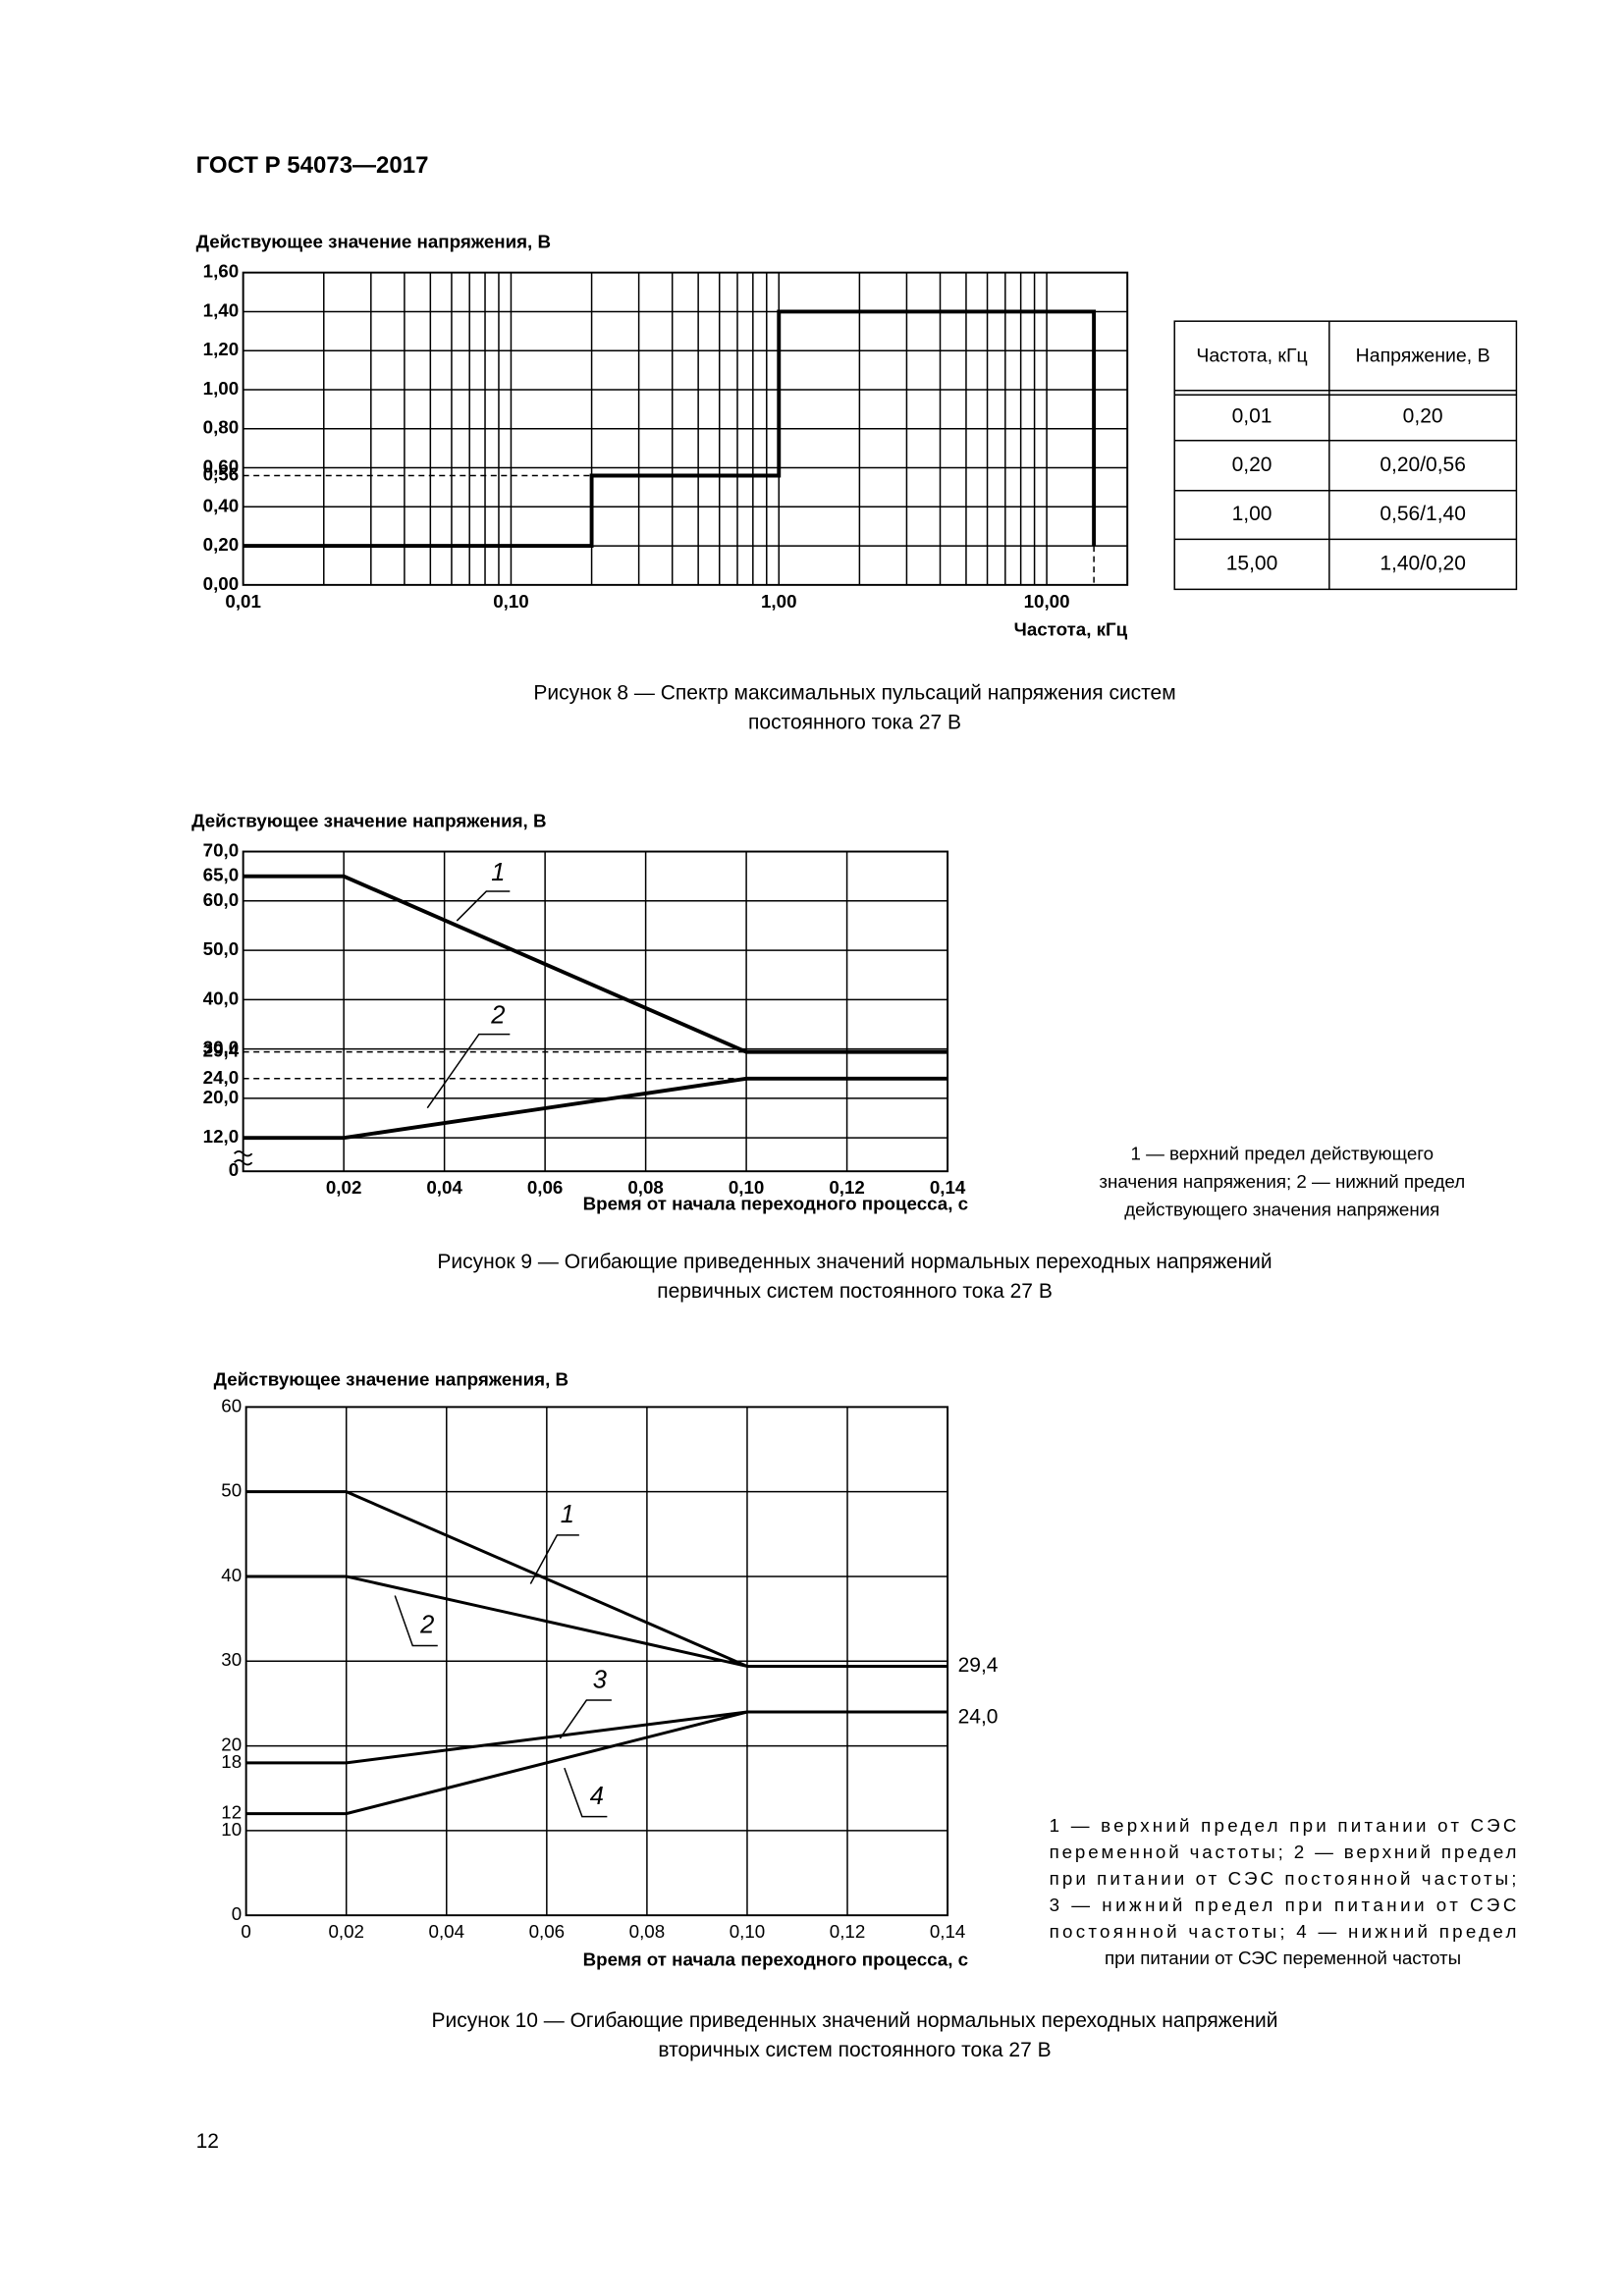 This screenshot has height=2296, width=1624. What do you see at coordinates (1047, 602) in the screenshot?
I see `x-tick-label: 10,00` at bounding box center [1047, 602].